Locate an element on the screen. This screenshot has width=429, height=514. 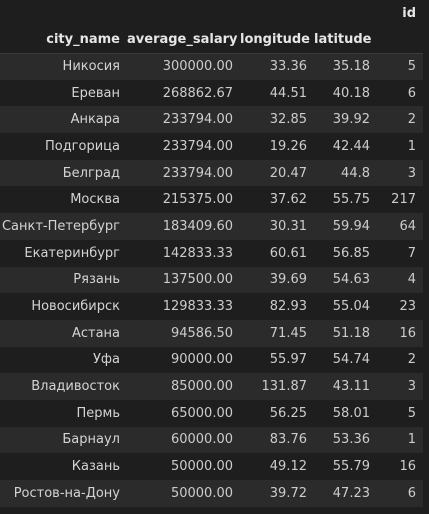
cell-longitude: 39.69 is located at coordinates (277, 280).